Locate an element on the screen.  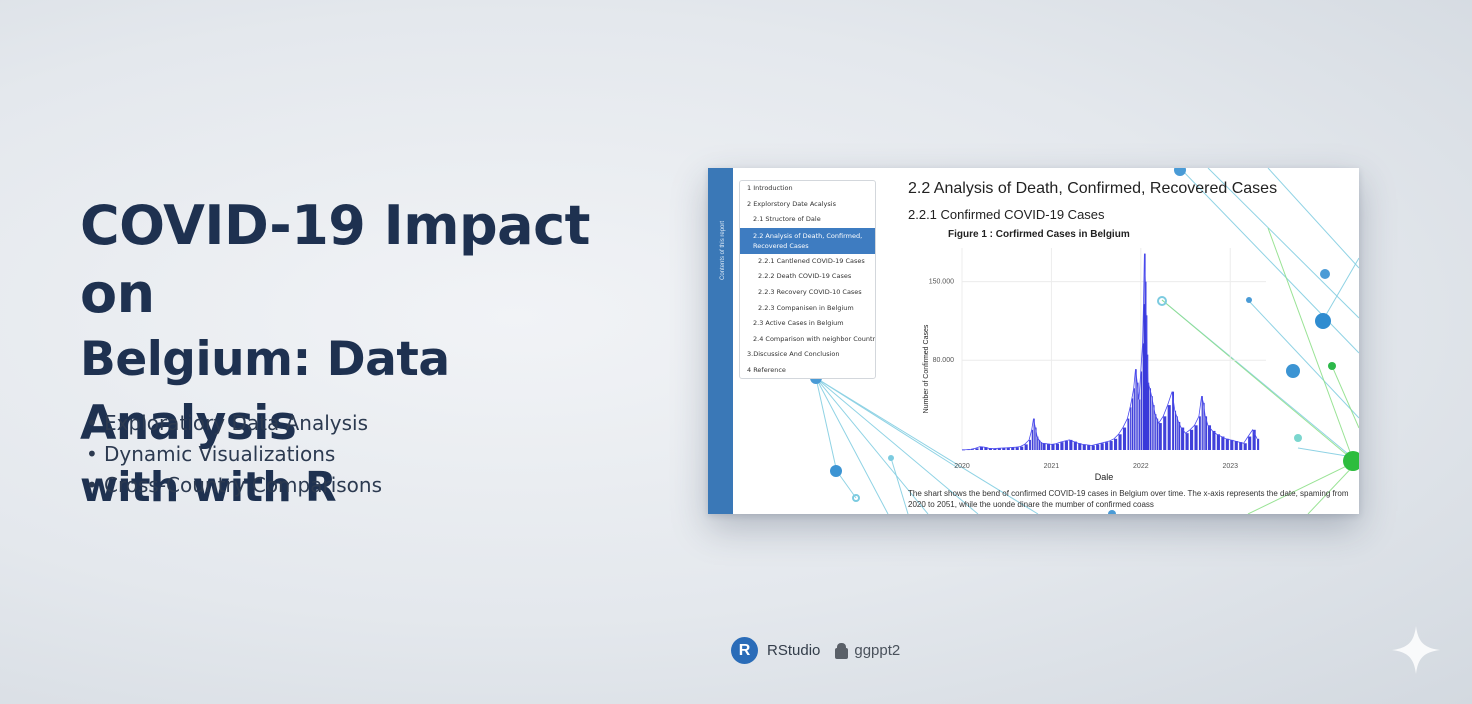
feature-label: Cross-Country Comparisons is located at coordinates (243, 485).